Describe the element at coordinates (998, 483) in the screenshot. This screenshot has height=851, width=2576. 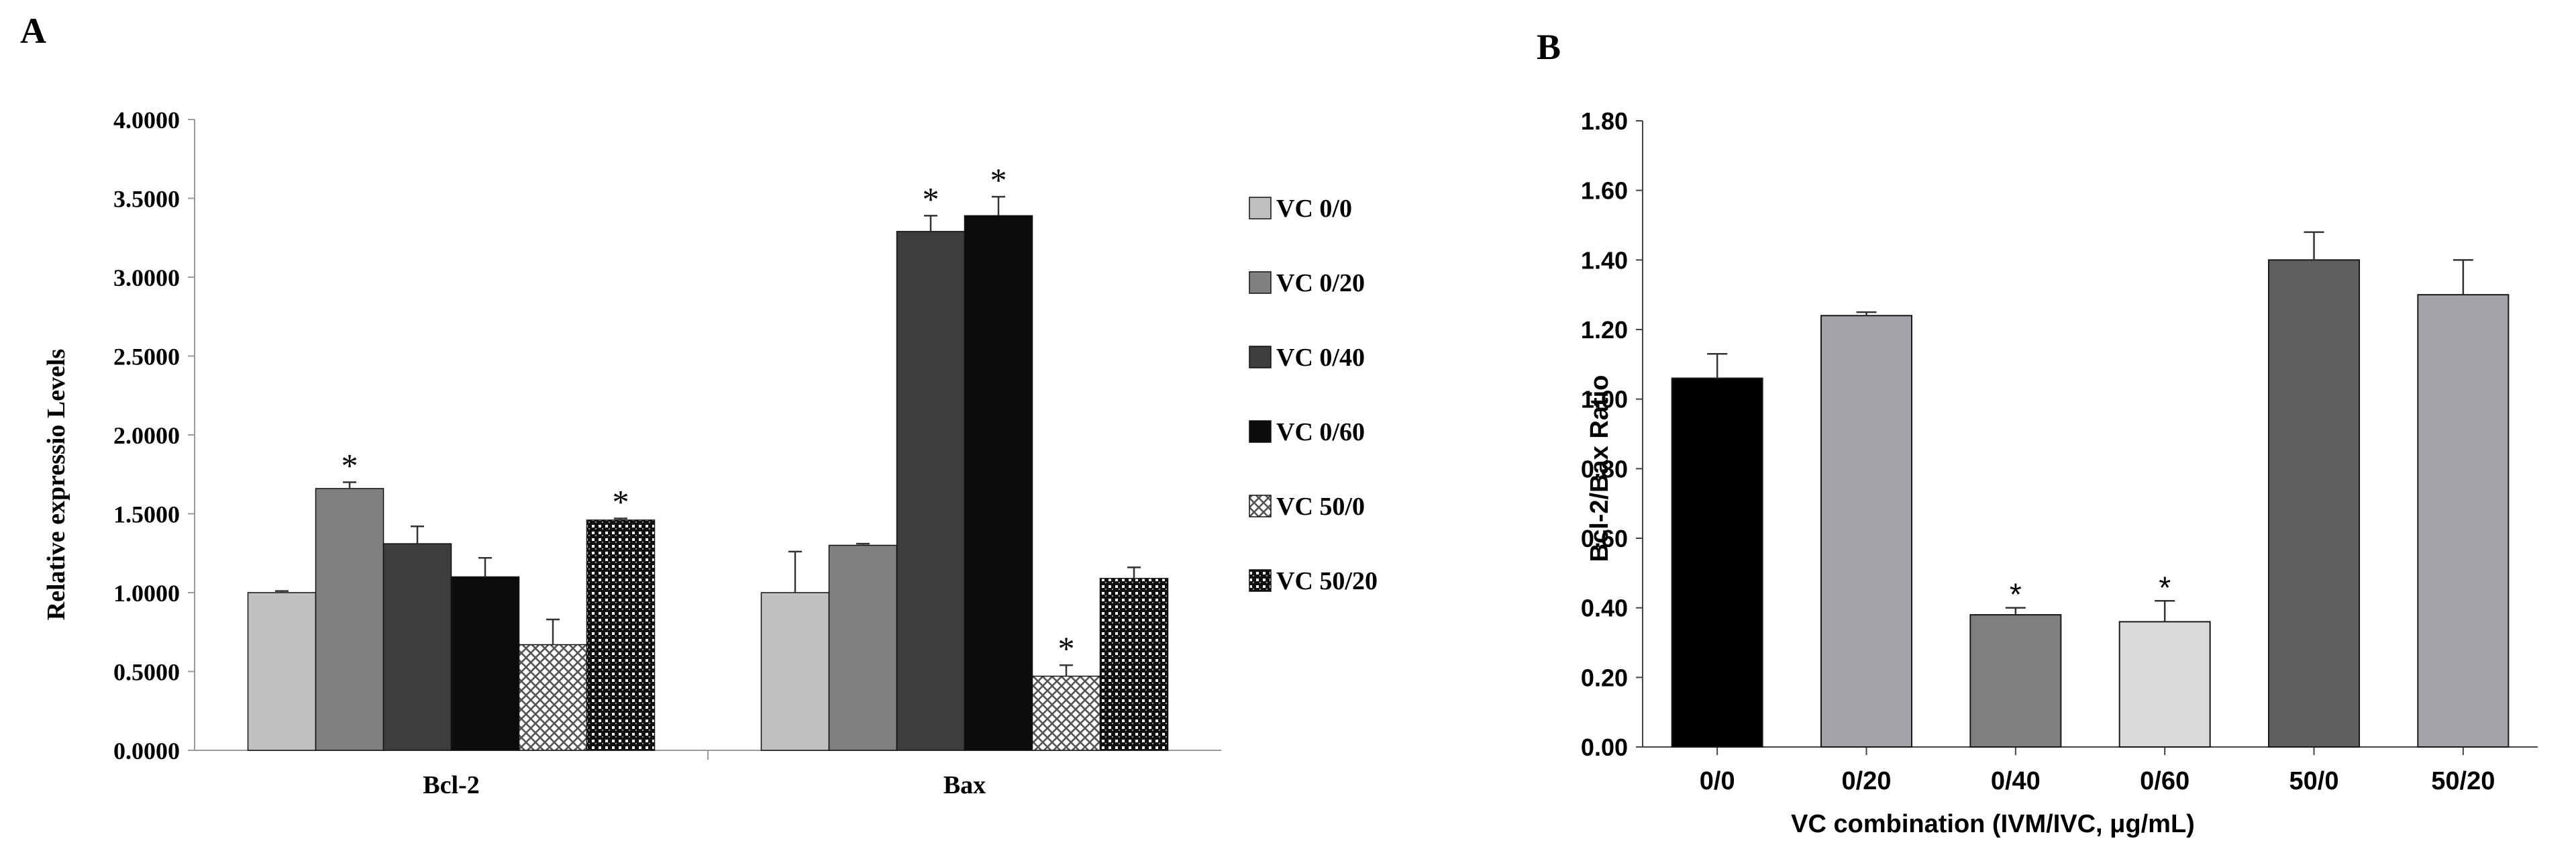
I see `bar-vc-0-60-bax` at that location.